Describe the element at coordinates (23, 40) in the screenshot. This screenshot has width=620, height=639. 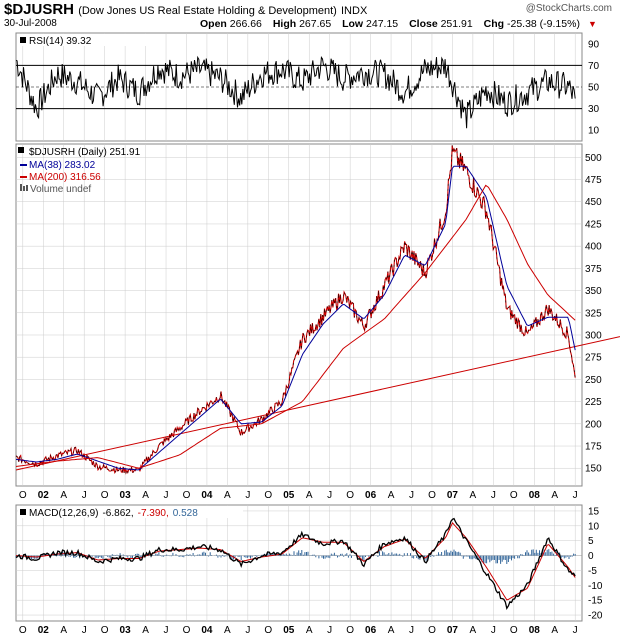
I see `rsi-legend-swatch` at that location.